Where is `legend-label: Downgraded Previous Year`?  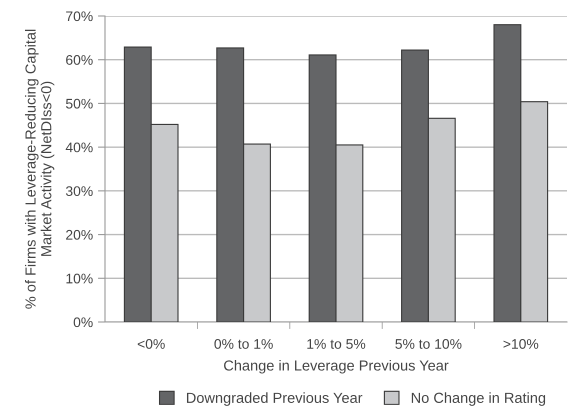
legend-label: Downgraded Previous Year is located at coordinates (274, 399).